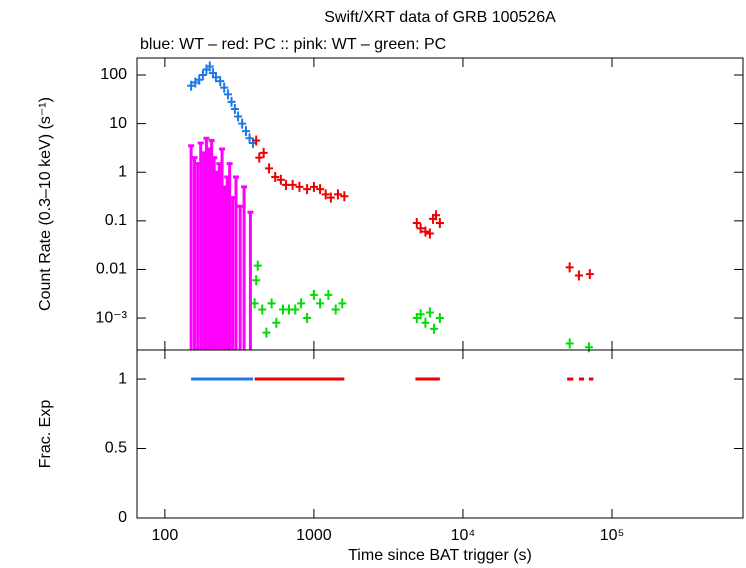 Image resolution: width=746 pixels, height=568 pixels. Describe the element at coordinates (440, 17) in the screenshot. I see `chart-title: Swift/XRT data of GRB 100526A` at that location.